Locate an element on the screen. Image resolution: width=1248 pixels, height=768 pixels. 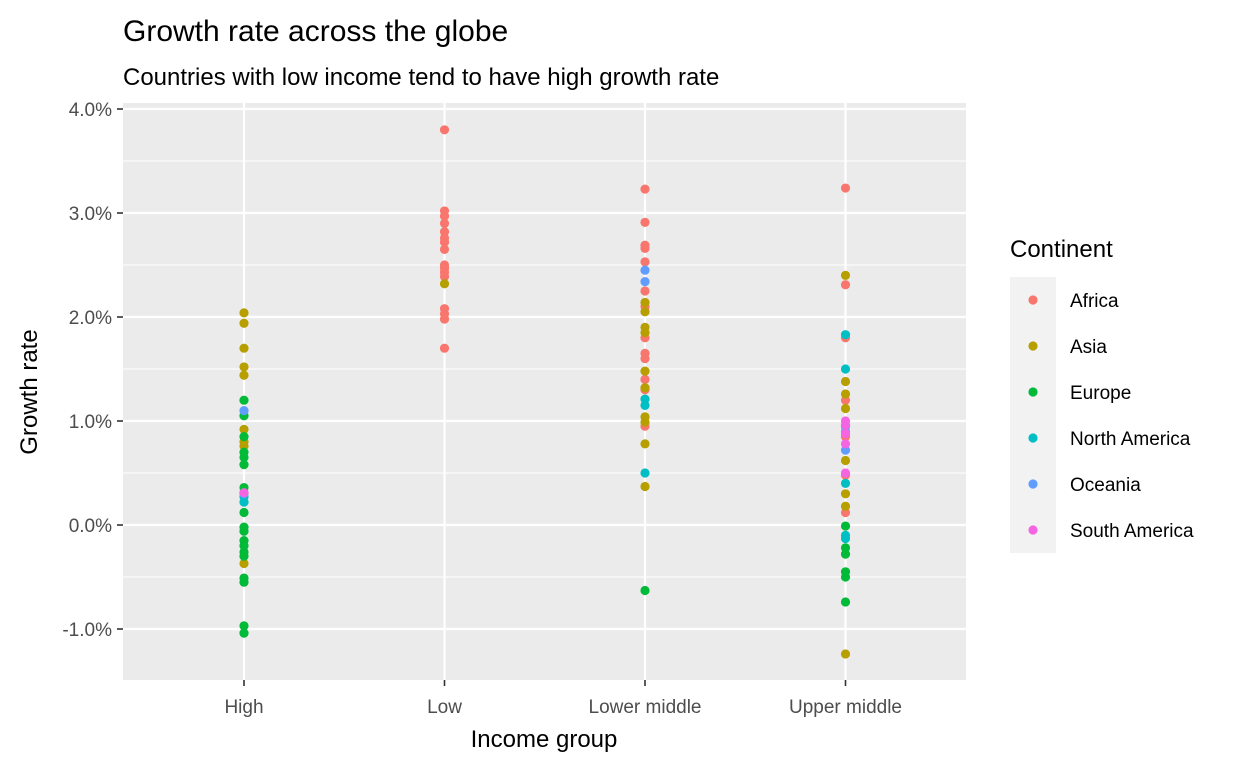
legend-label: Asia is located at coordinates (1088, 347).